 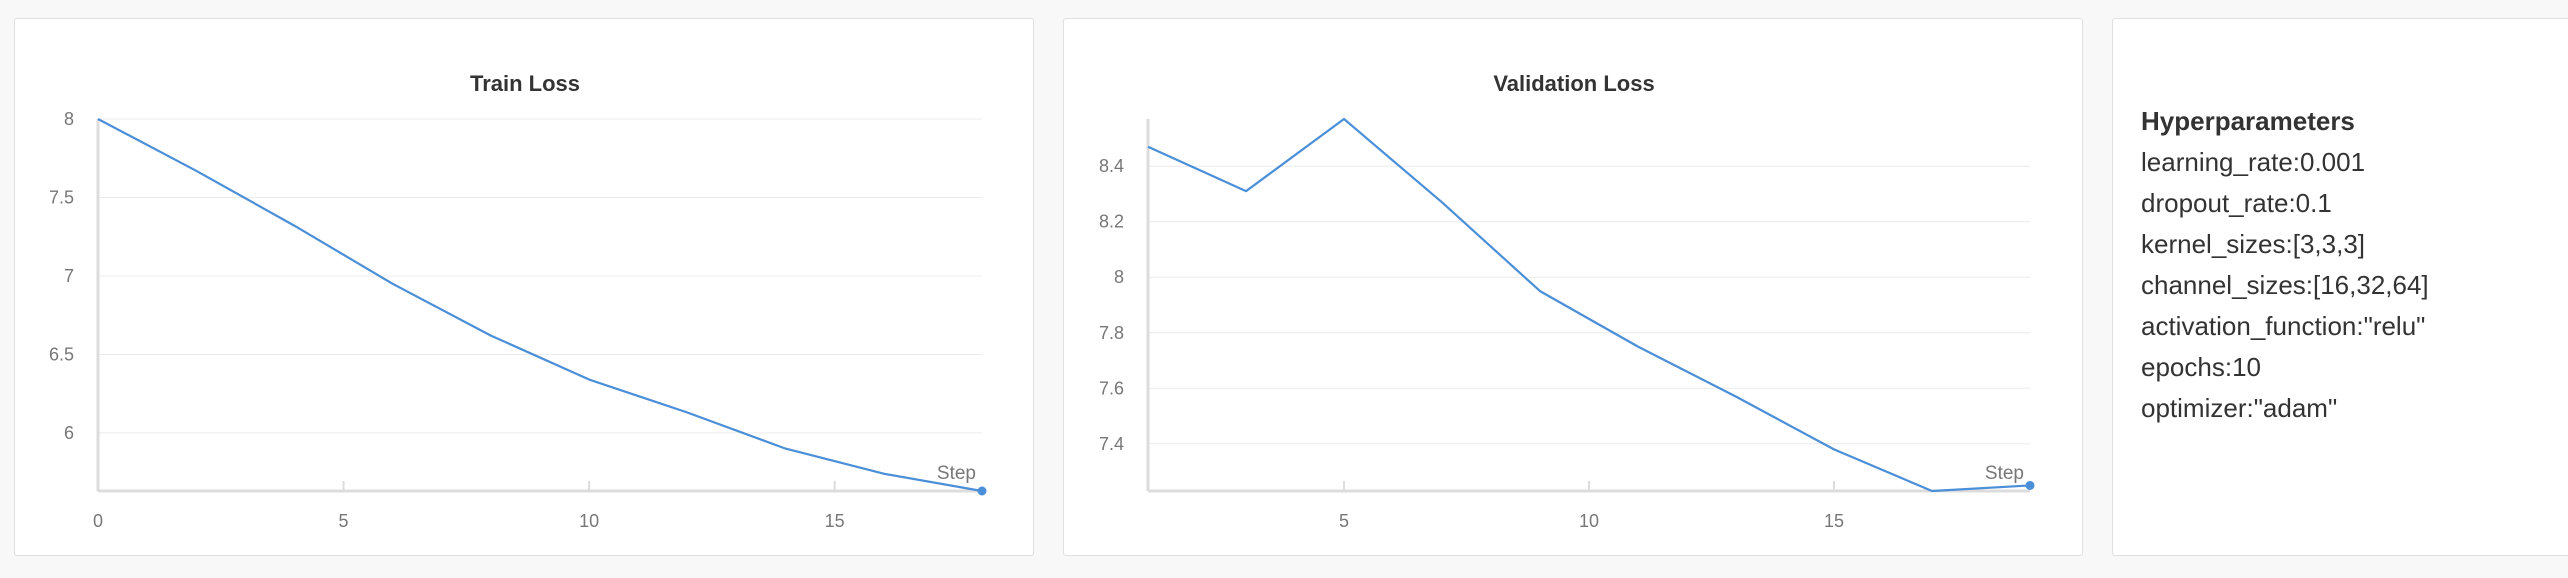 I want to click on hyperparameters-title: Hyperparameters, so click(x=2248, y=121).